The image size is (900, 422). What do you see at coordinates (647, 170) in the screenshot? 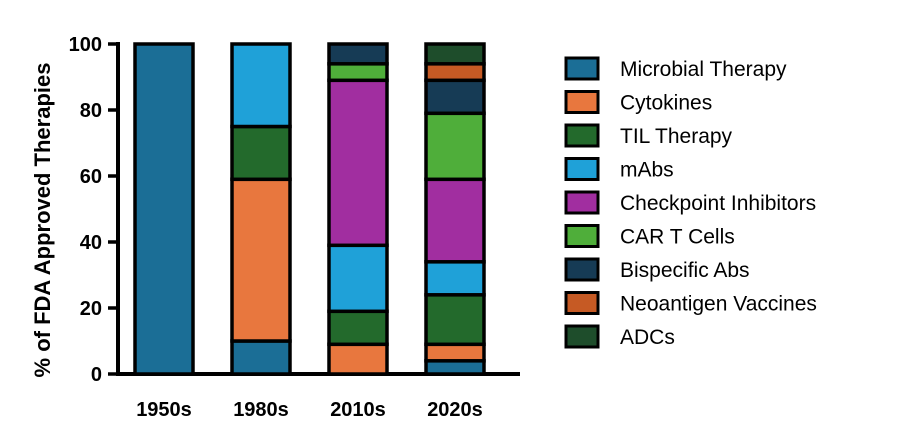
I see `legend-label: mAbs` at bounding box center [647, 170].